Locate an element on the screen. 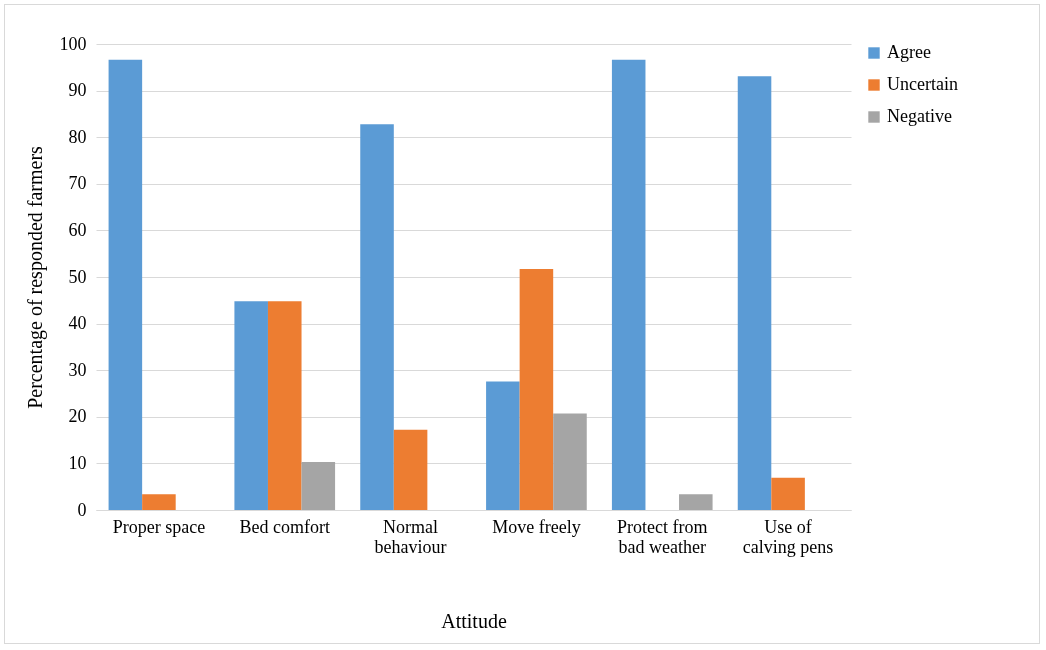 The height and width of the screenshot is (650, 1046). y-tick-label: 100 is located at coordinates (73, 43).